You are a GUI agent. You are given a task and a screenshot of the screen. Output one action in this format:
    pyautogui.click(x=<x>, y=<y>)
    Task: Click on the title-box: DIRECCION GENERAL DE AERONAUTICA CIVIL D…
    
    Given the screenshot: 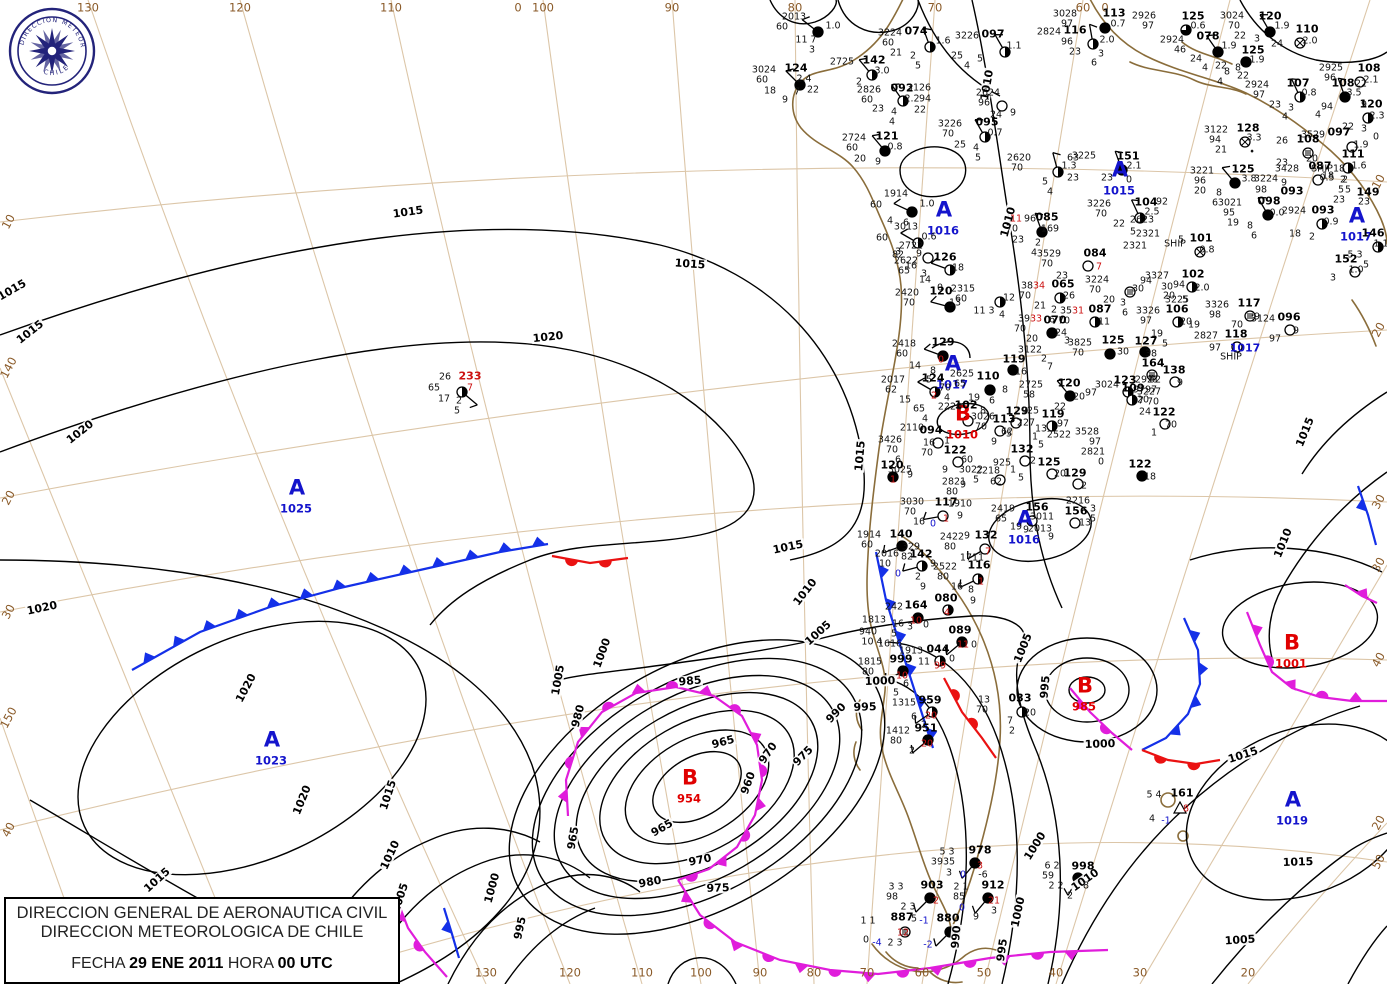 What is the action you would take?
    pyautogui.click(x=202, y=940)
    